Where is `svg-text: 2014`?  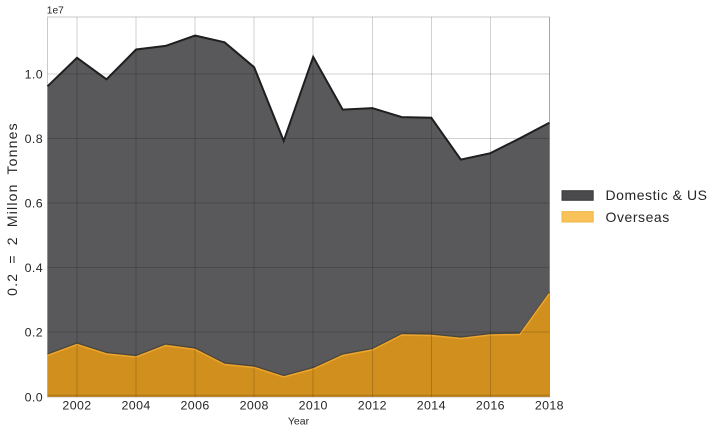
svg-text: 2014 is located at coordinates (431, 406).